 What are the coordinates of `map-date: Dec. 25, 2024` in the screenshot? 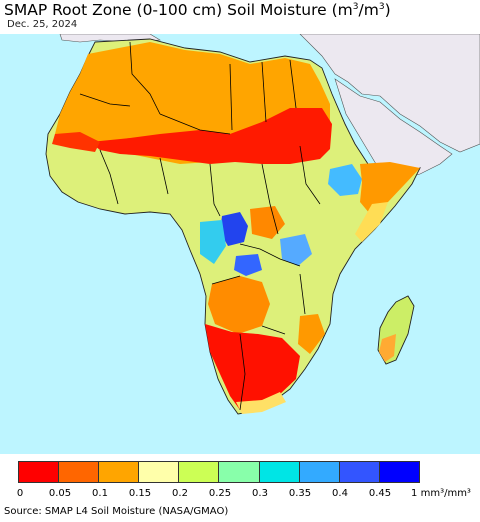 It's located at (42, 24).